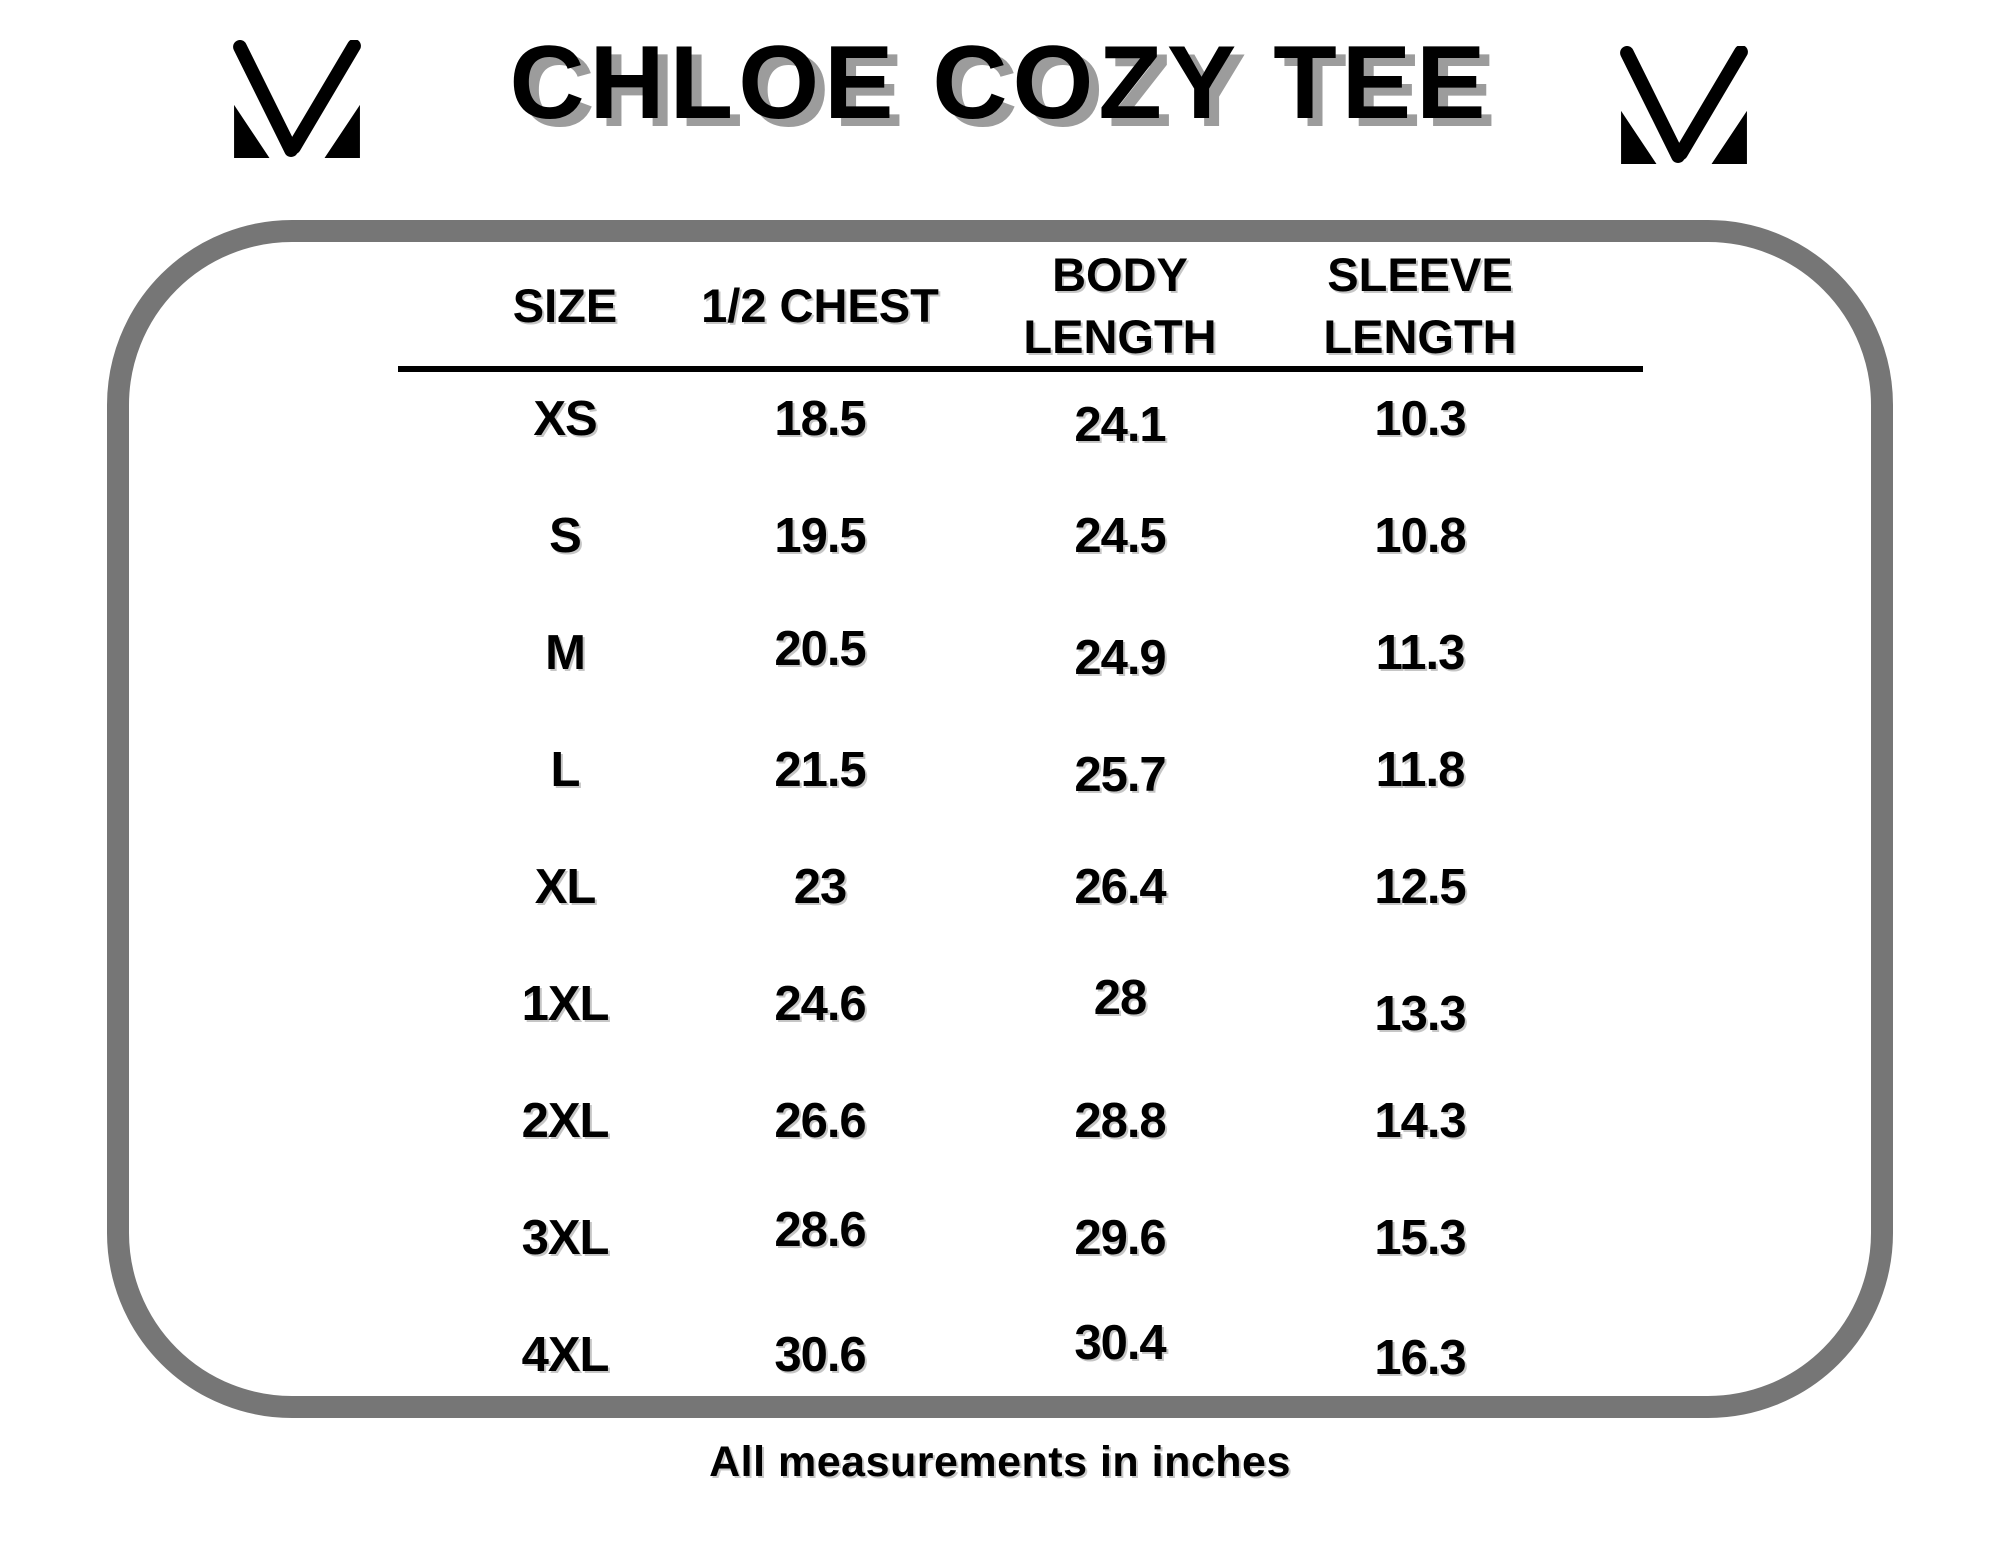 The image size is (2000, 1545). Describe the element at coordinates (953, 535) in the screenshot. I see `table-row: S 19.5 24.5 10.8` at that location.